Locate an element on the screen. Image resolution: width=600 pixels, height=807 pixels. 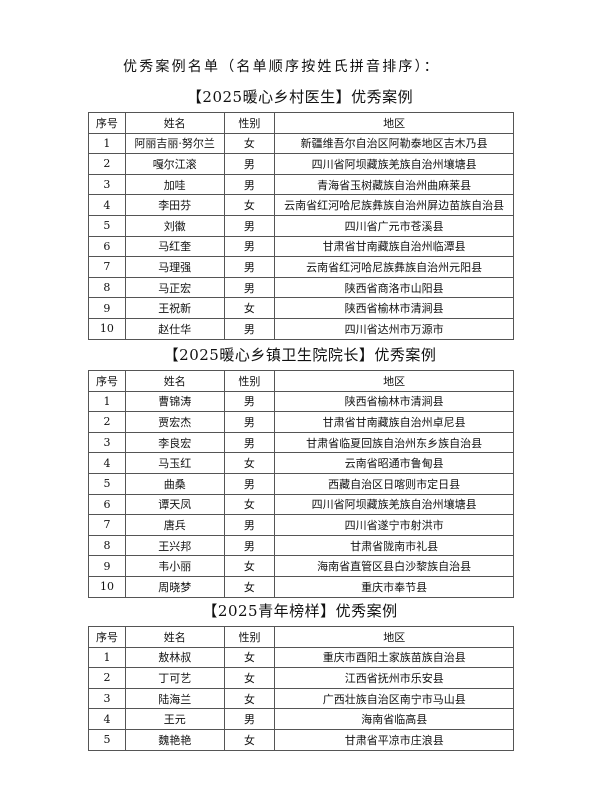
table-row: 2 嘎尔江滚男四川省阿坝藏族羌族自治州壤塘县 is located at coordinates (301, 164).